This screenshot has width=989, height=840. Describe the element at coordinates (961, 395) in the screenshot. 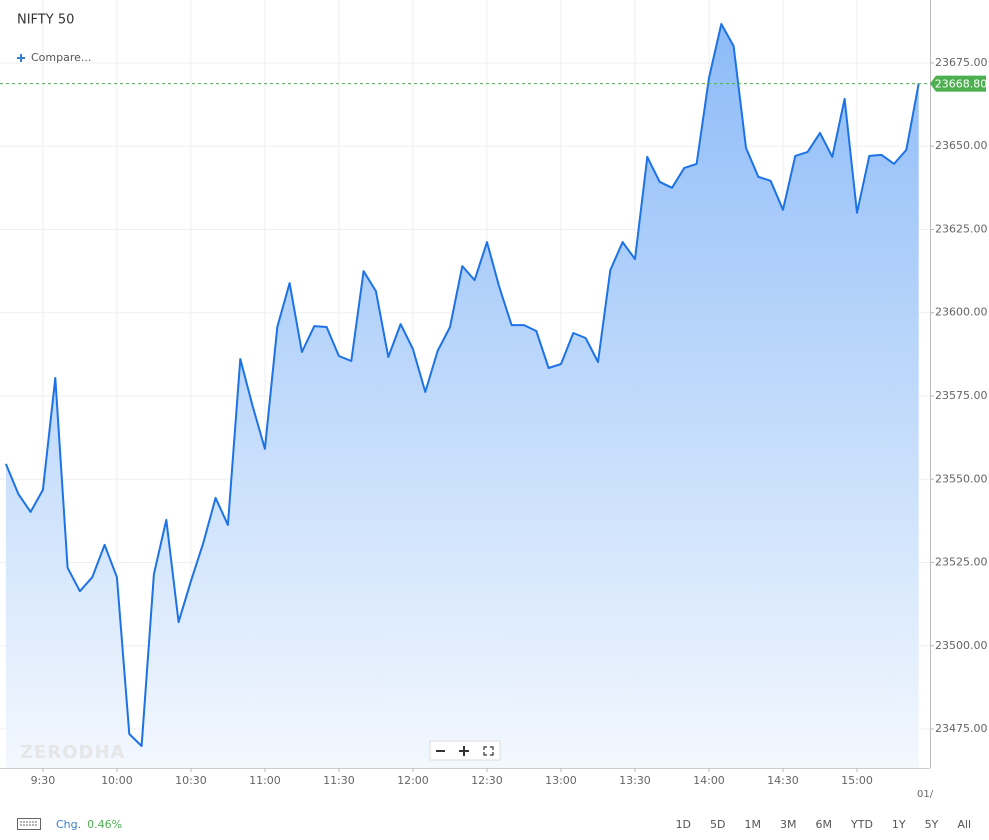

I see `y-tick-label: 23575.00` at that location.